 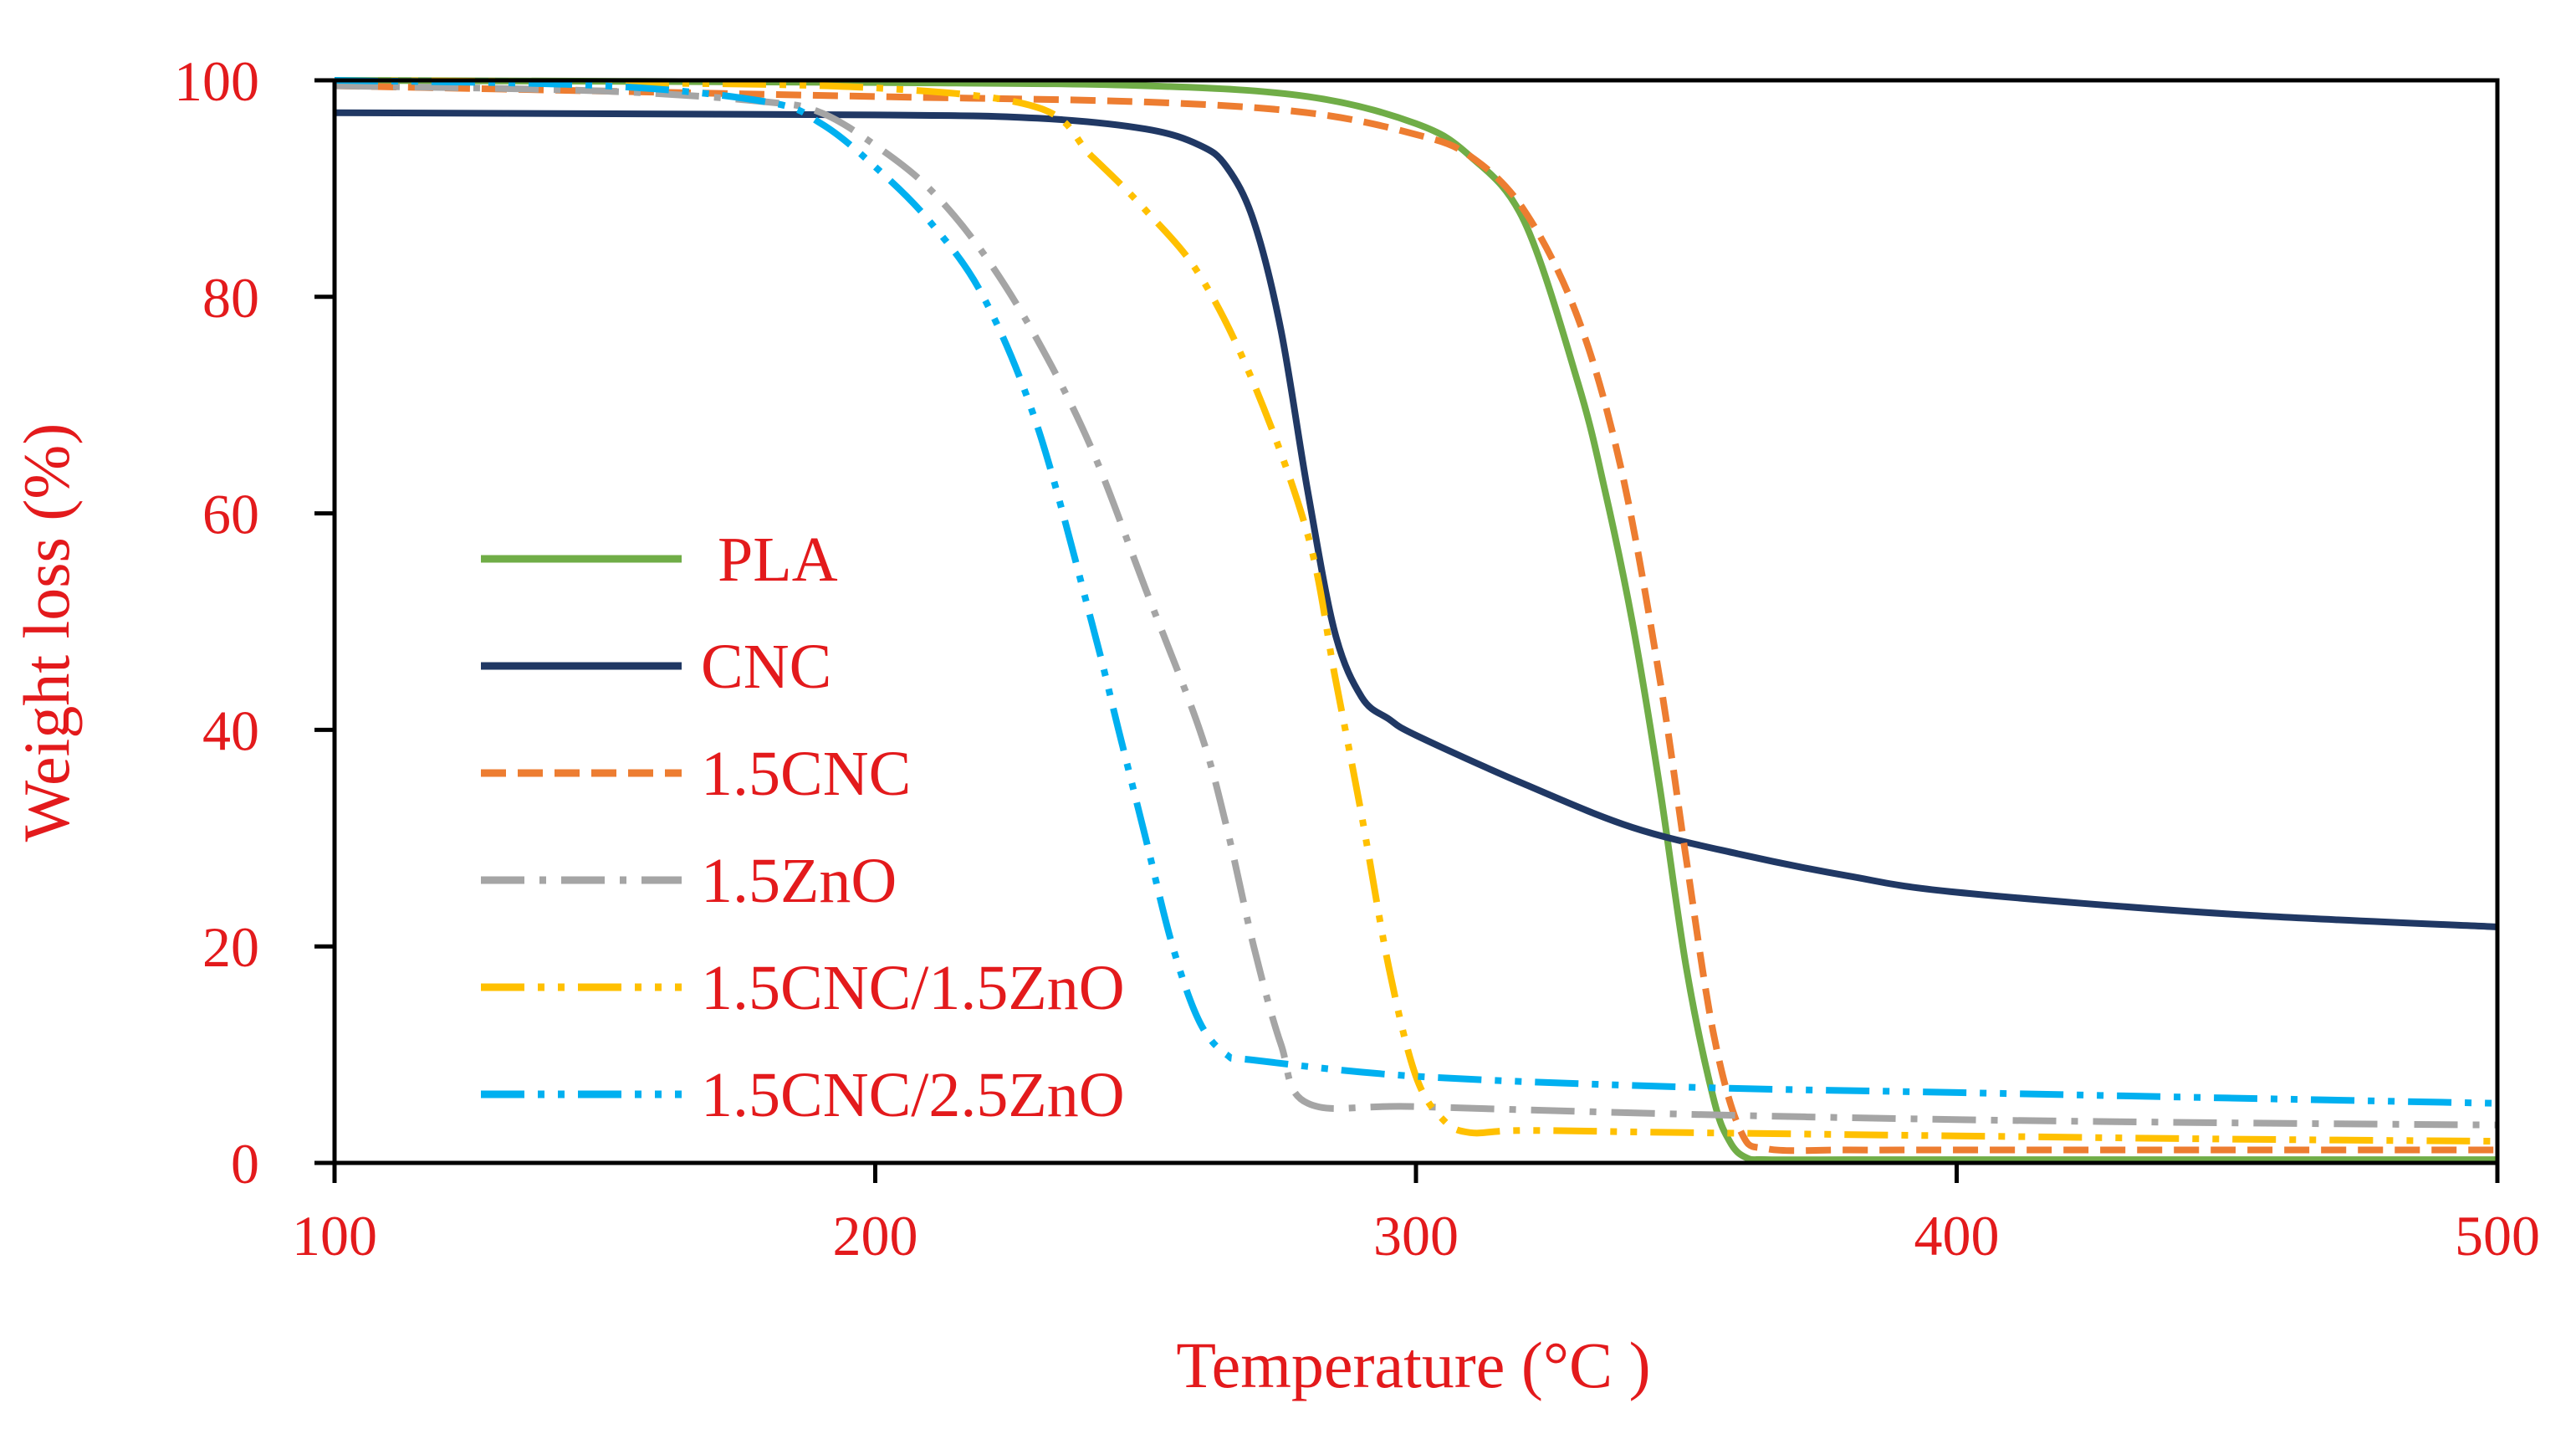 I want to click on y-tick-label: 60, so click(x=230, y=514).